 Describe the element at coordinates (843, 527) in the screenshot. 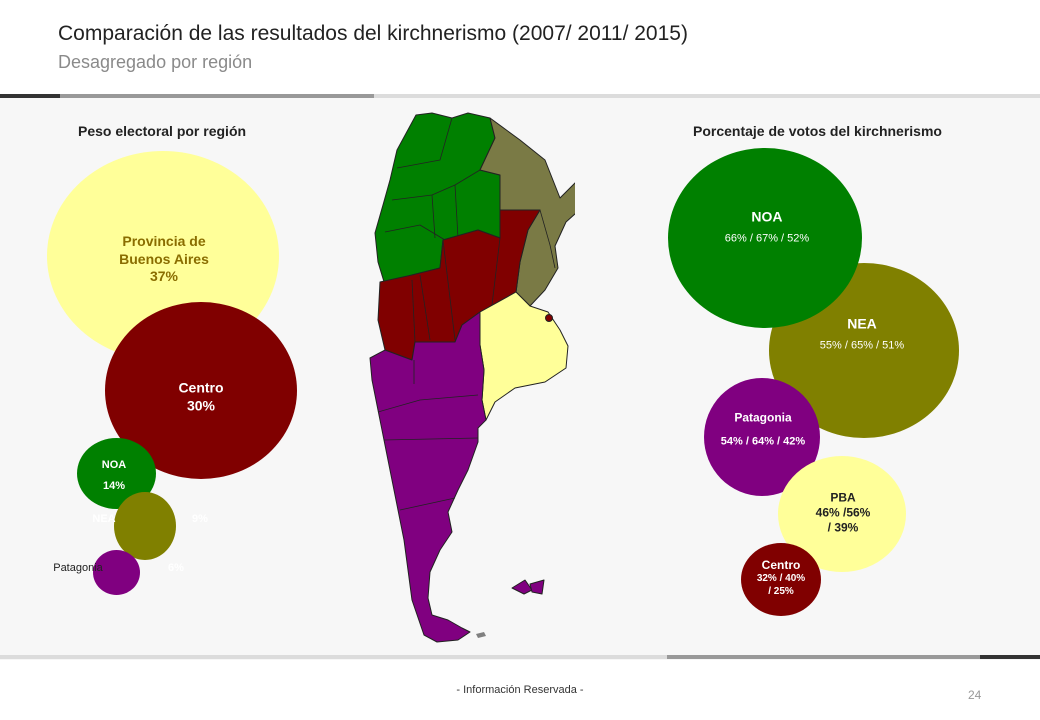

I see `label-pba-votes-values-2: / 39%` at that location.